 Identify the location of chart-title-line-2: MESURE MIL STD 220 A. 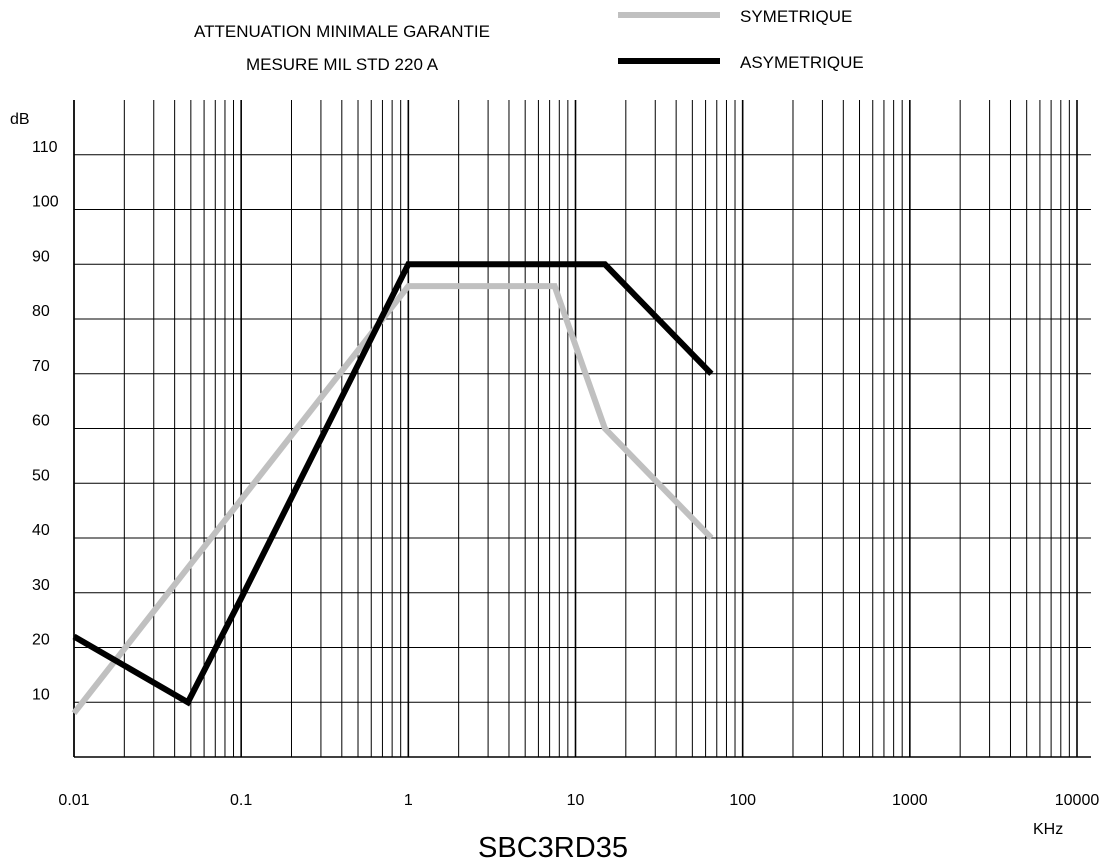
(342, 64).